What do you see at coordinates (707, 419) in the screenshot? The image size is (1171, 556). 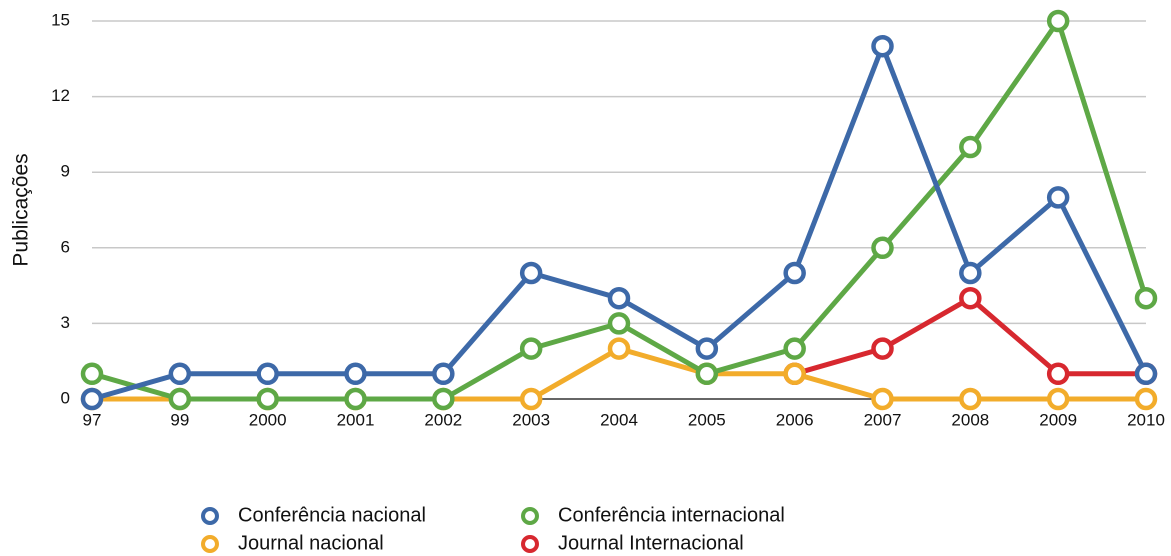 I see `x-tick-label: 2005` at bounding box center [707, 419].